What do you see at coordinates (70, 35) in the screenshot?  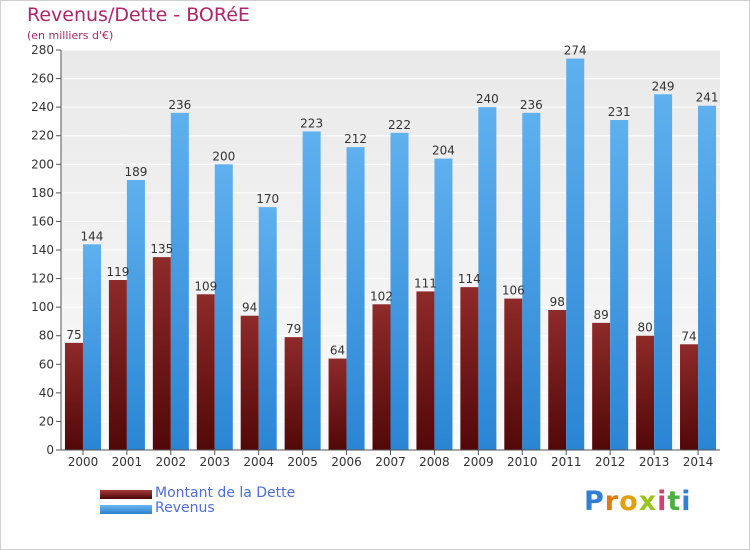 I see `chart-subtitle: (en milliers d'€)` at bounding box center [70, 35].